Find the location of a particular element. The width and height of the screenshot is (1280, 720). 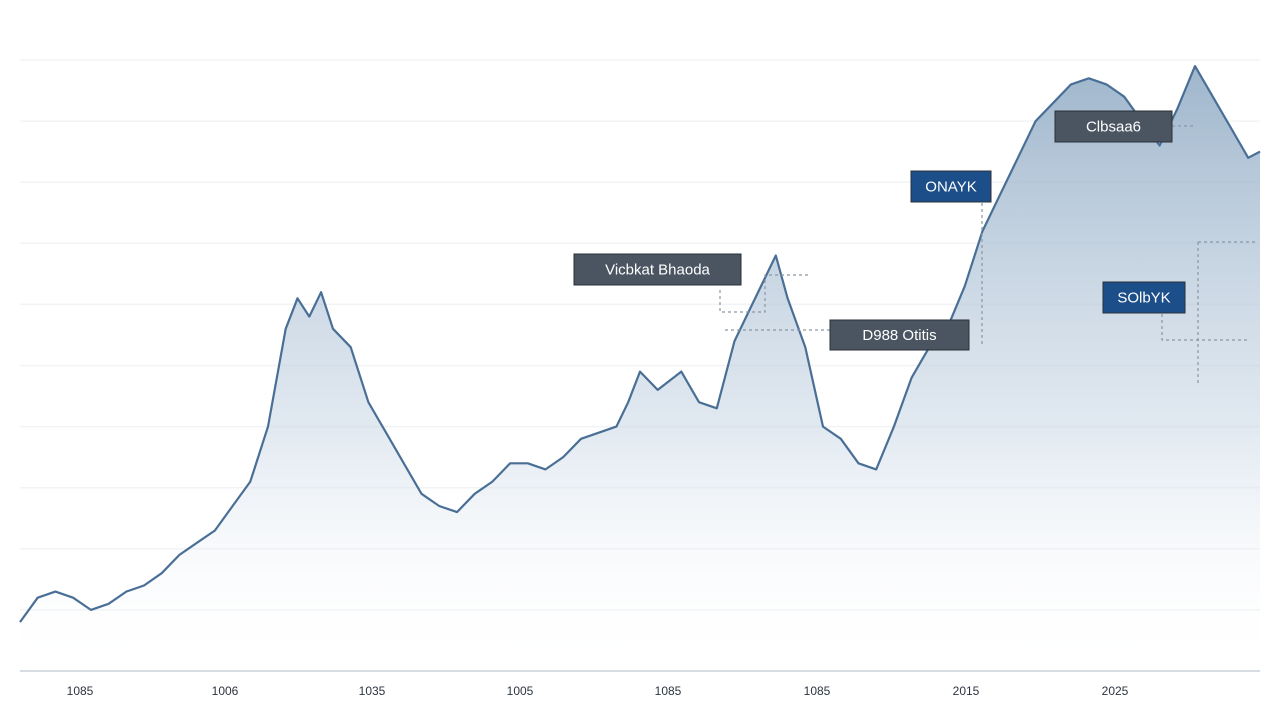

x-tick-labels: 1085 1006 1035 1005 1085 1085 2015 2025 is located at coordinates (598, 691).